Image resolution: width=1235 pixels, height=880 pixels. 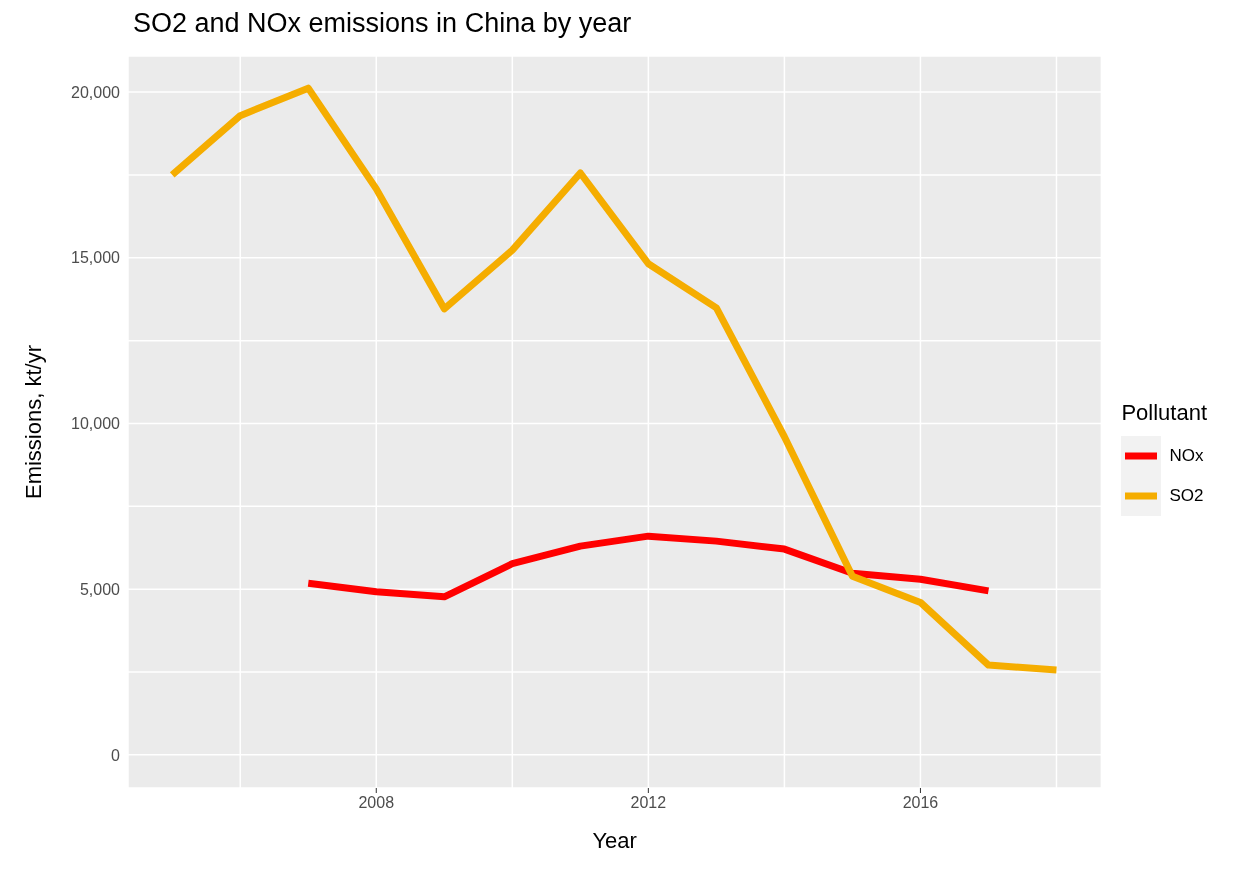 I want to click on legend-label: SO2, so click(x=1186, y=496).